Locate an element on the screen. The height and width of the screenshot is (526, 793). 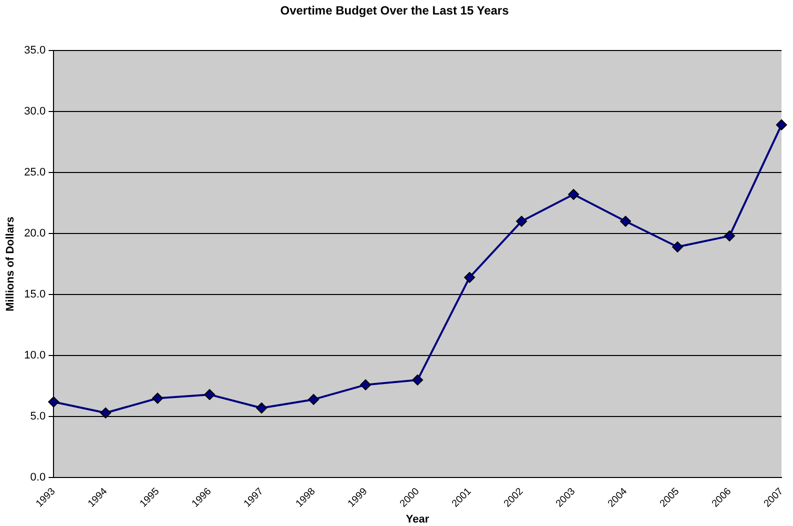
y-tick-label: 0.0 is located at coordinates (38, 478).